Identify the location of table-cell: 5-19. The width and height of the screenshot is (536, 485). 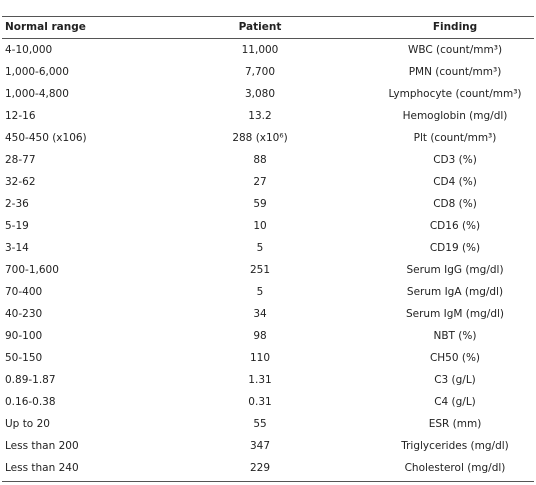
(17, 226).